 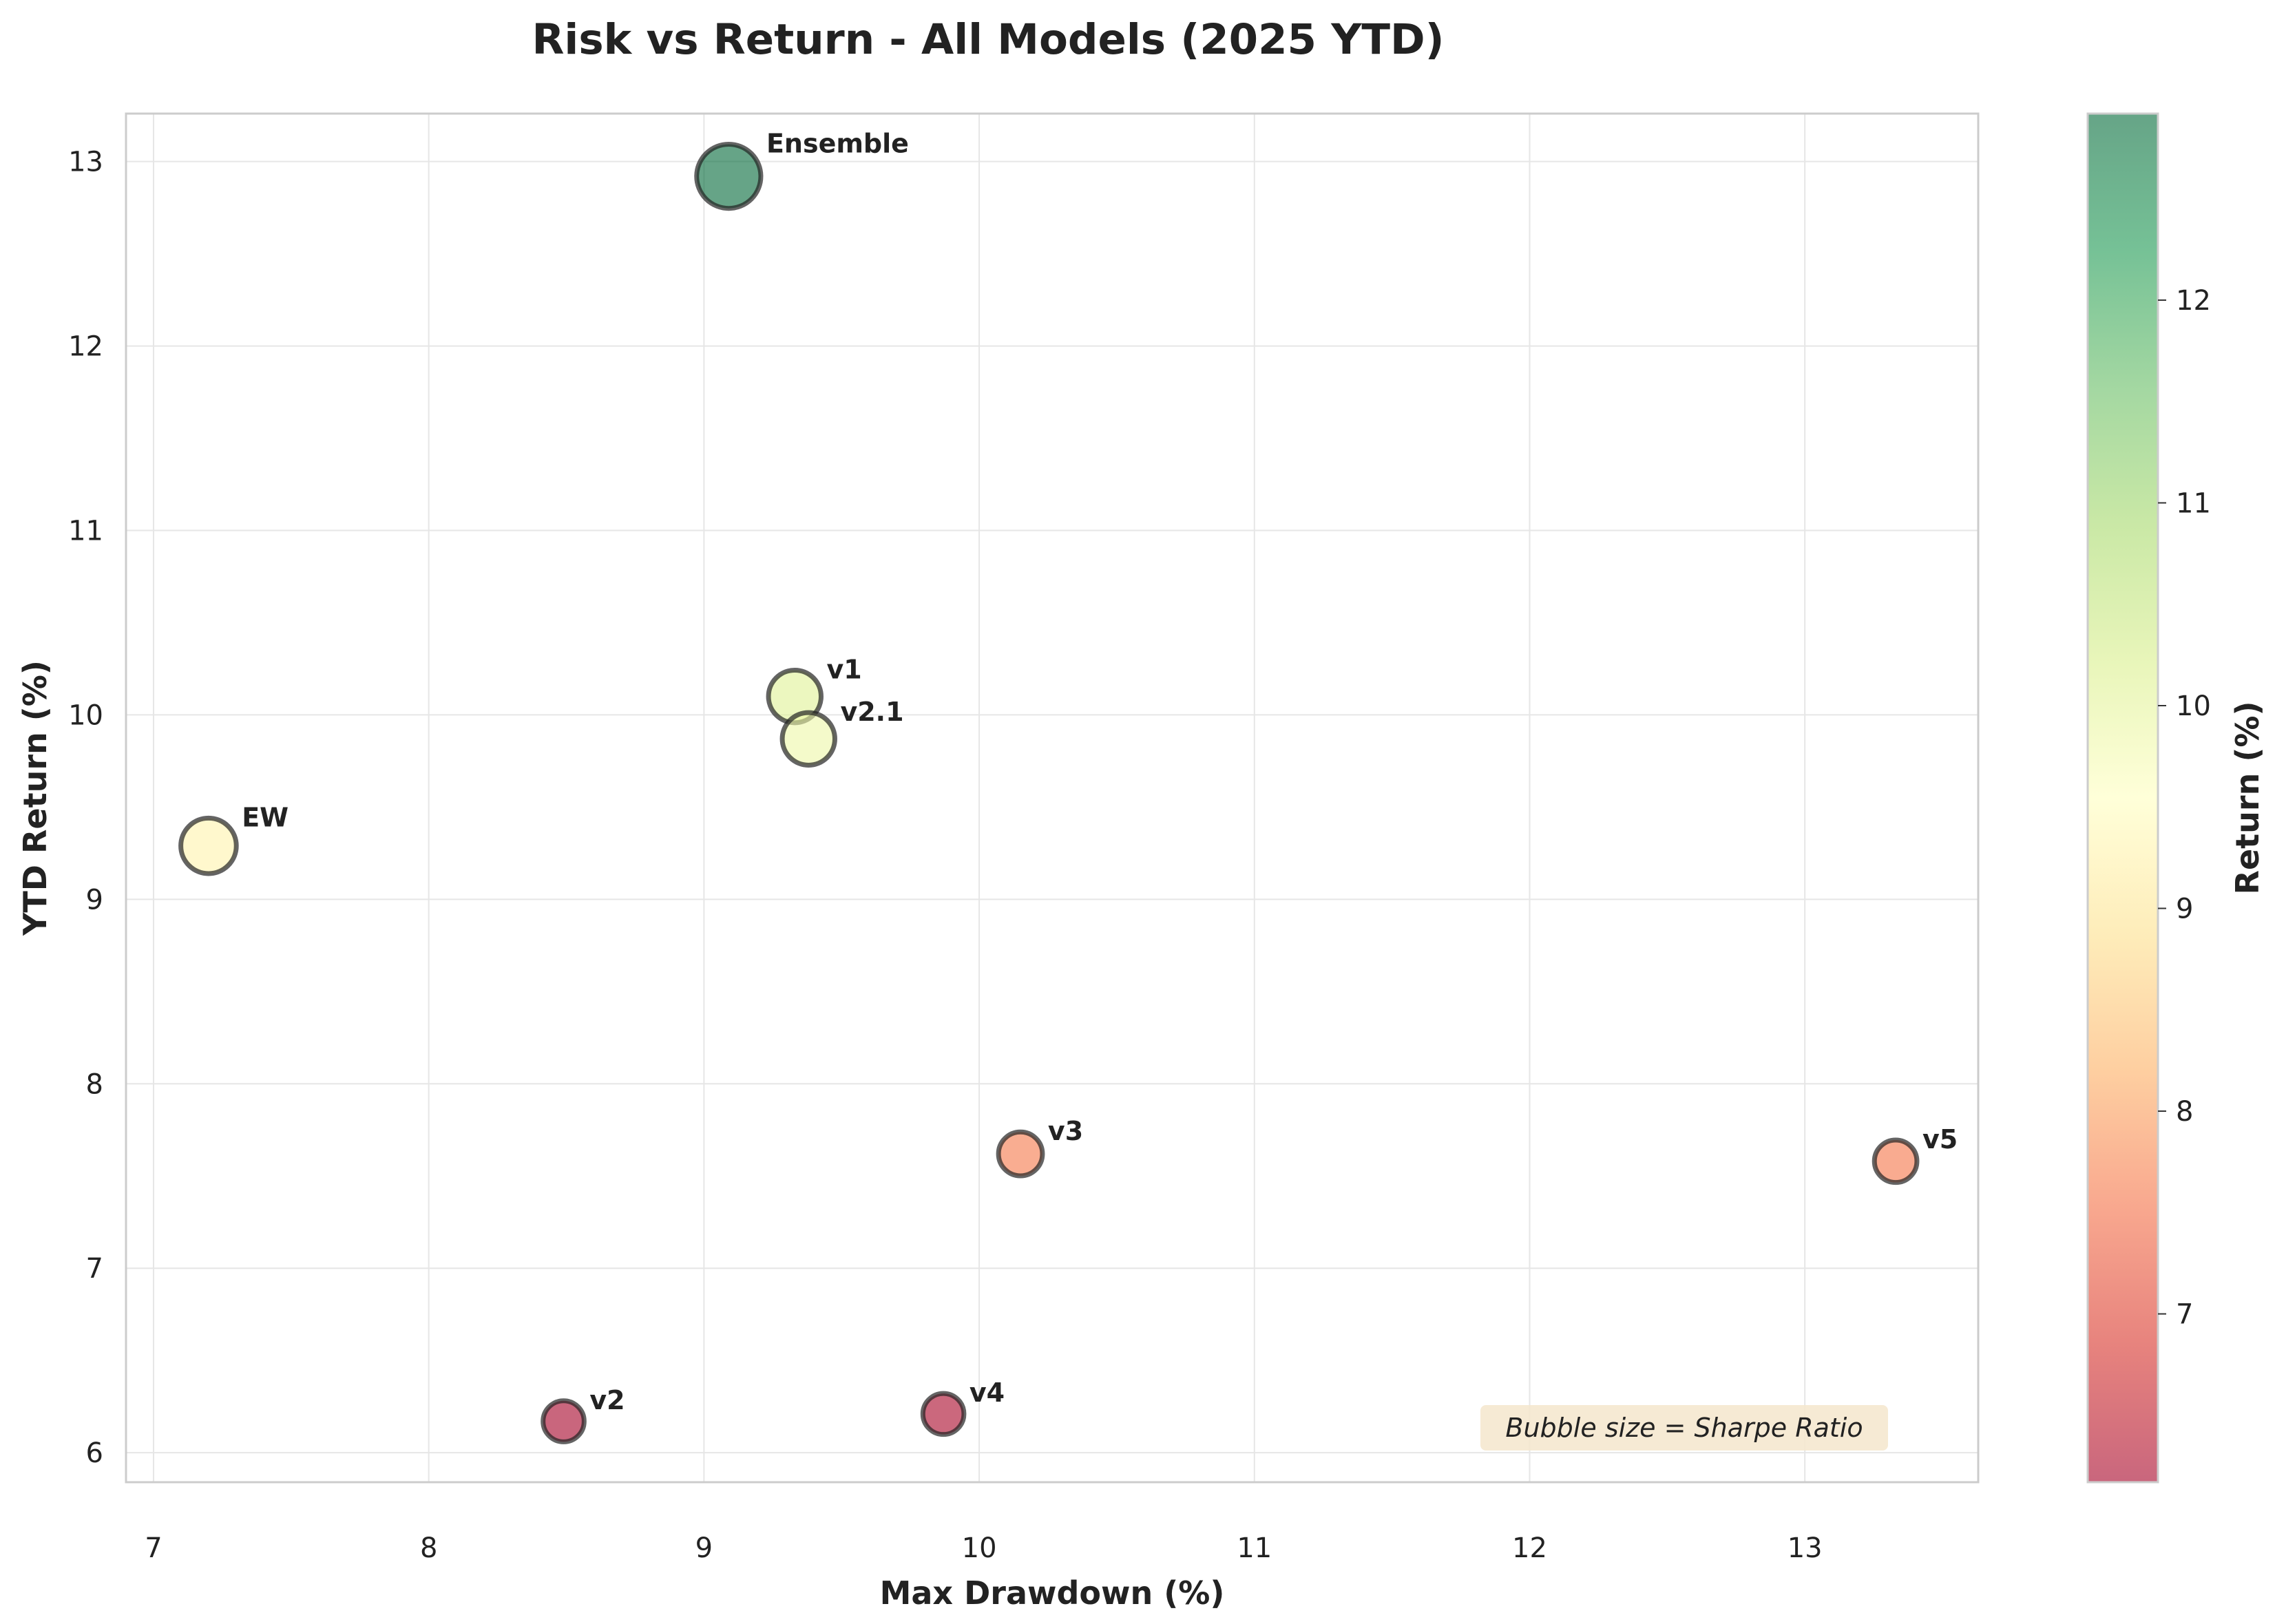 I want to click on scatter-point: v5, so click(x=1915, y=1154).